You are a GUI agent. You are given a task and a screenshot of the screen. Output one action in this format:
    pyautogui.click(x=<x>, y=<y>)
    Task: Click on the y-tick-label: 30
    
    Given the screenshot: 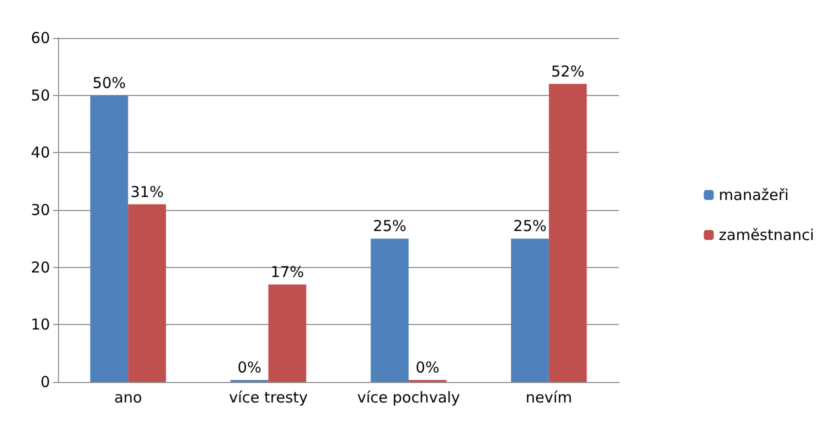 What is the action you would take?
    pyautogui.click(x=40, y=210)
    